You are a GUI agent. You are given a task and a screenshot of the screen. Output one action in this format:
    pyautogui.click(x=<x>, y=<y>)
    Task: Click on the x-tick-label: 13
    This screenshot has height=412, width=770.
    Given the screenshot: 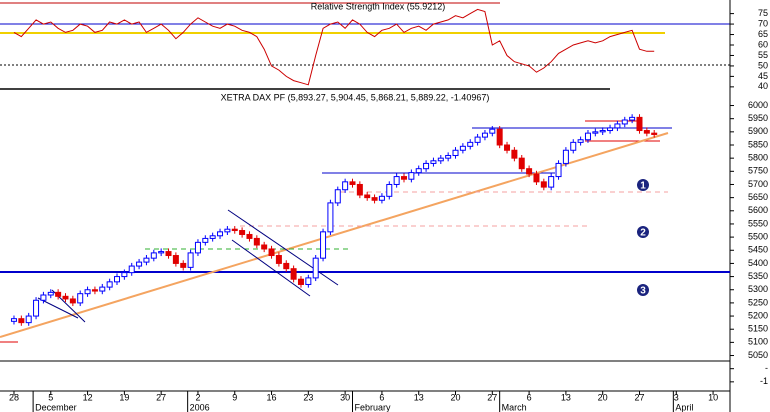 What is the action you would take?
    pyautogui.click(x=566, y=397)
    